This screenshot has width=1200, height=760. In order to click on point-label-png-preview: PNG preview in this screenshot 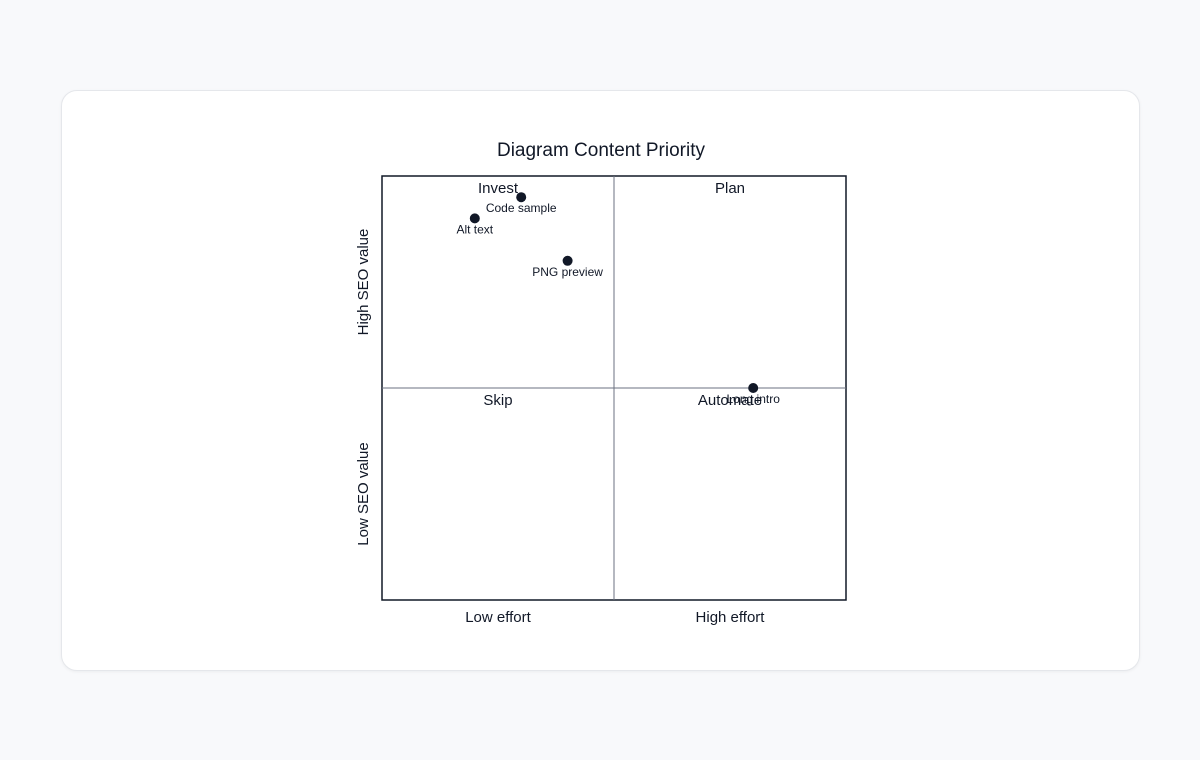, I will do `click(567, 272)`.